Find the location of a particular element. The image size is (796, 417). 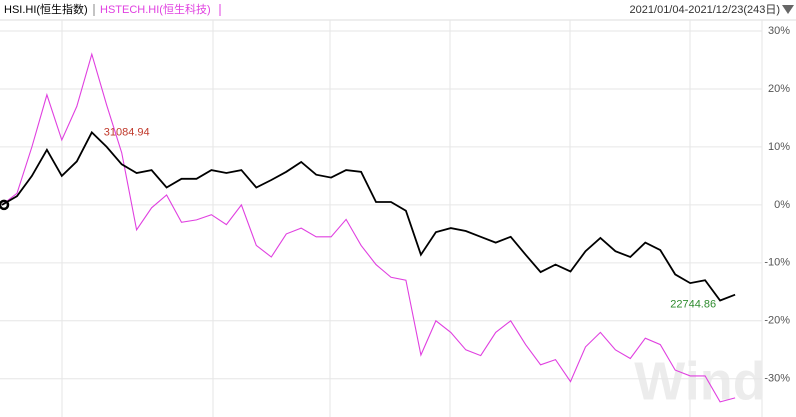

legend-hstech: HSTECH.HI(恒生科技) is located at coordinates (155, 9).